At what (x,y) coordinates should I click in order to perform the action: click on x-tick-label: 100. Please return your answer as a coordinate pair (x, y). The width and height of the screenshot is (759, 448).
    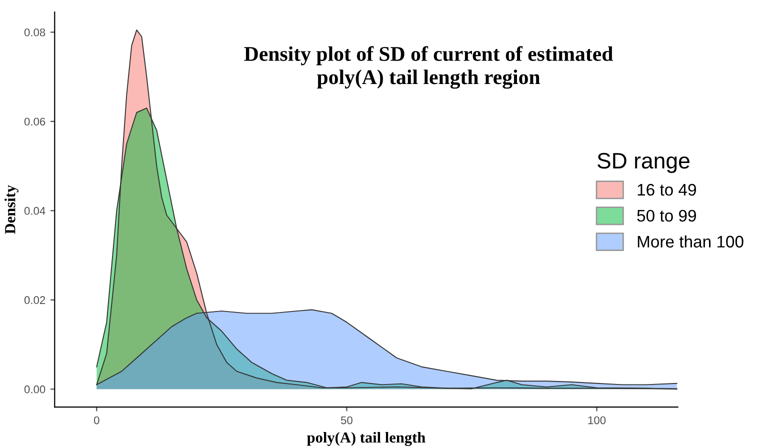
    Looking at the image, I should click on (597, 420).